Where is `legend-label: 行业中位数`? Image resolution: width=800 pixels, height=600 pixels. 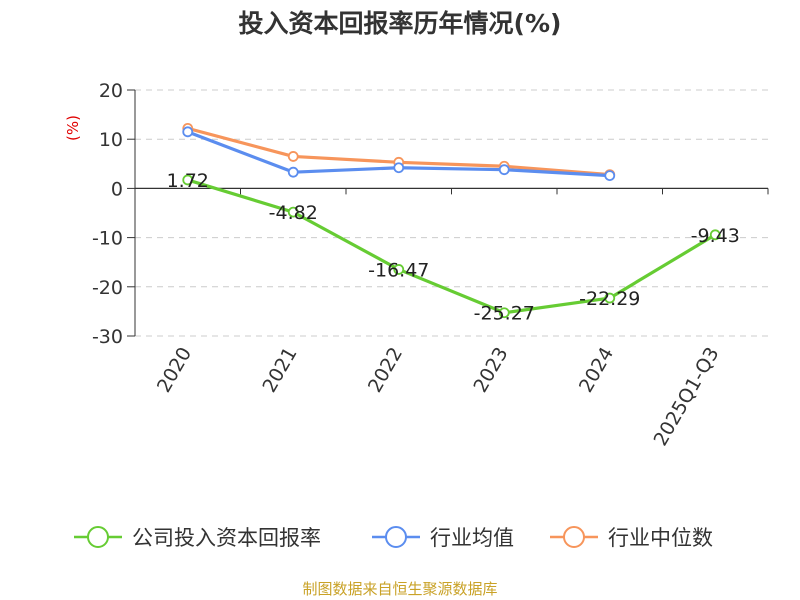
legend-label: 行业中位数 is located at coordinates (660, 538).